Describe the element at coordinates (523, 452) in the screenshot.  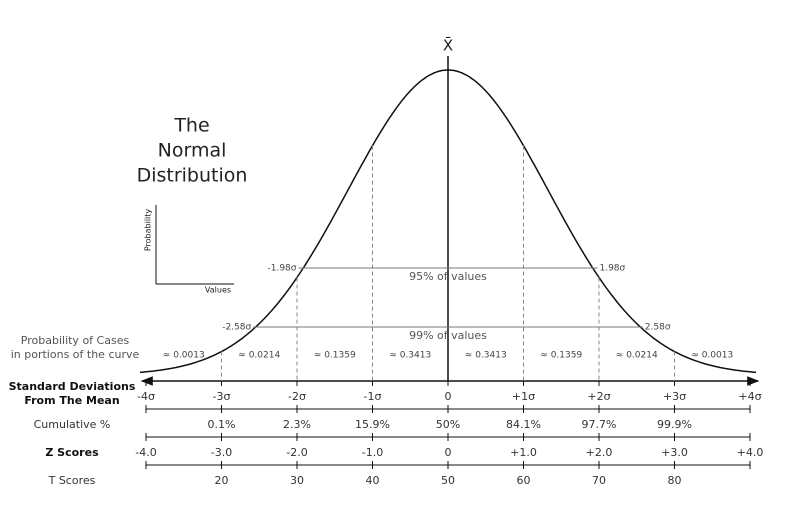
I see `row-tick-label: +1.0` at that location.